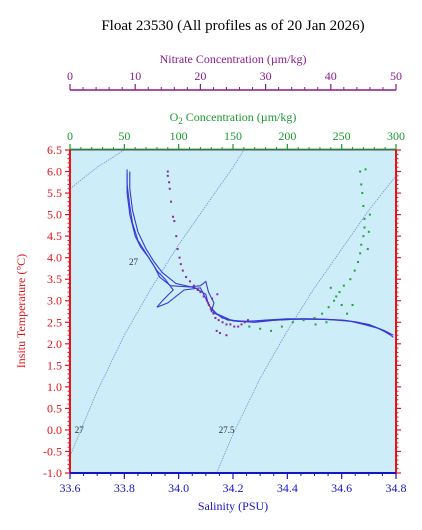 The height and width of the screenshot is (530, 422). I want to click on salinity-tick-label: 34.4, so click(287, 488).